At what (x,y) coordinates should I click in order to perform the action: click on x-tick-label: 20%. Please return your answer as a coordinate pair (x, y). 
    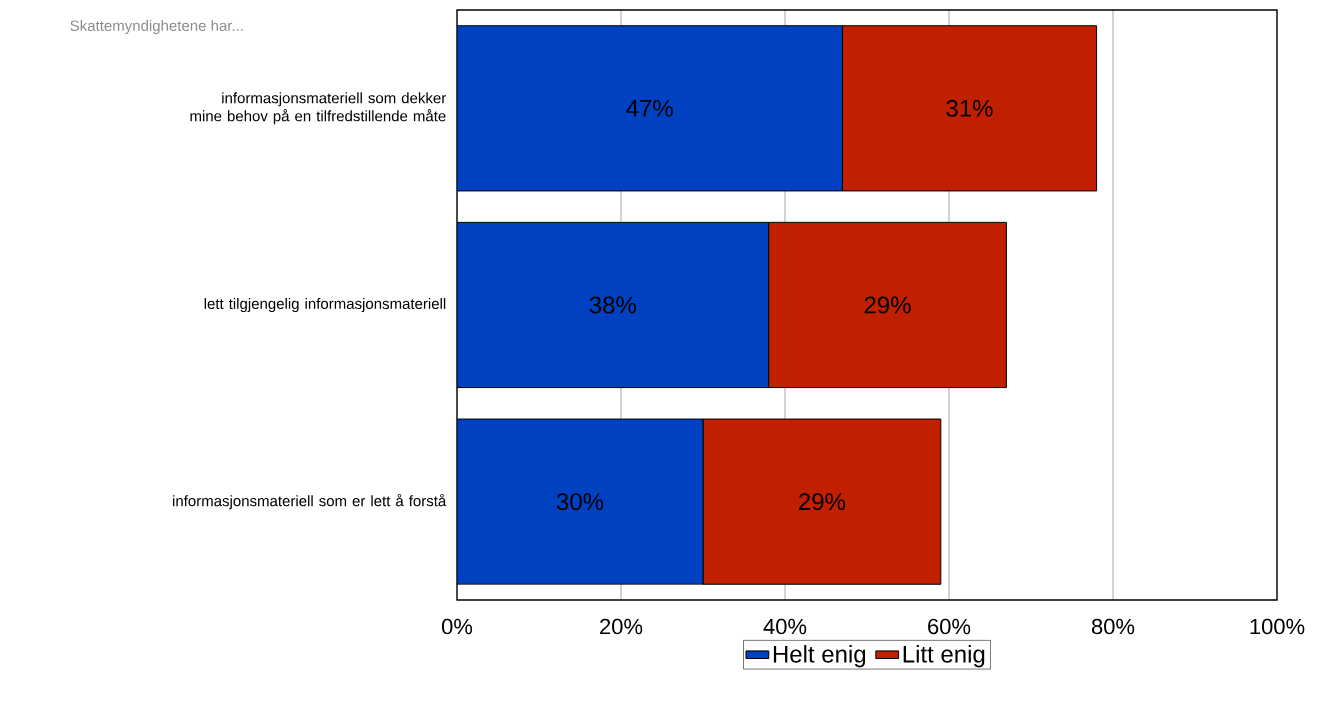
    Looking at the image, I should click on (621, 626).